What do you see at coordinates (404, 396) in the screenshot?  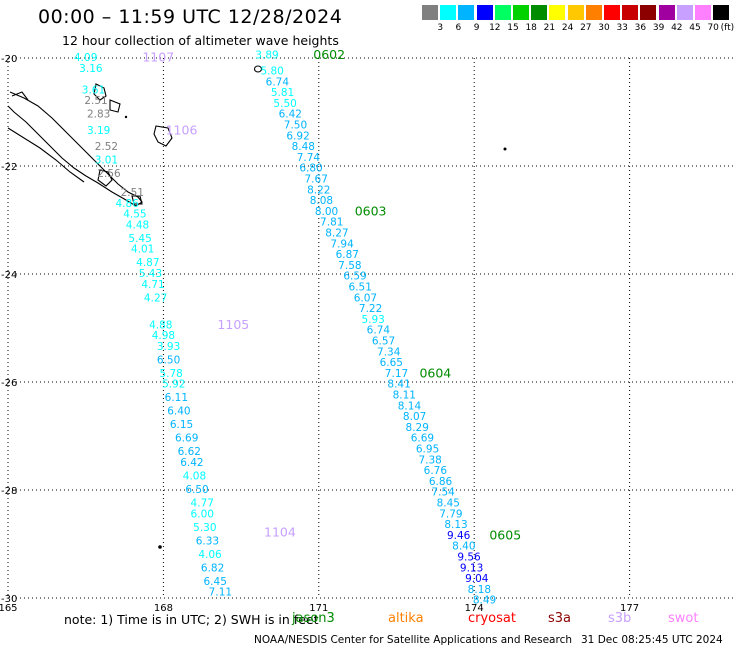 I see `wave-height-value: 8.11` at bounding box center [404, 396].